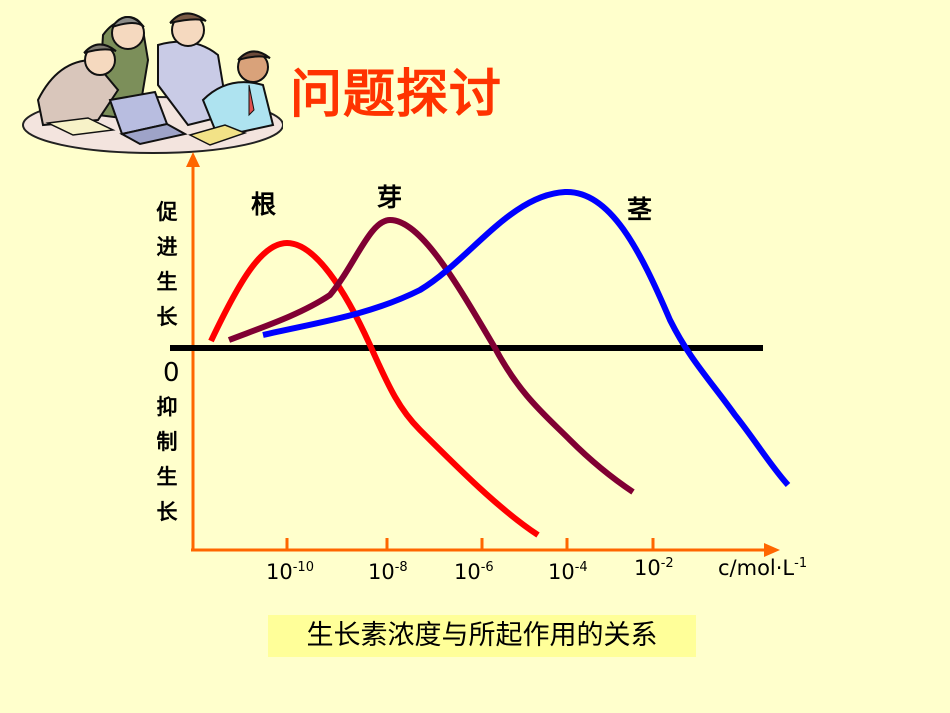  Describe the element at coordinates (568, 572) in the screenshot. I see `x-tick-label: 10-4` at that location.